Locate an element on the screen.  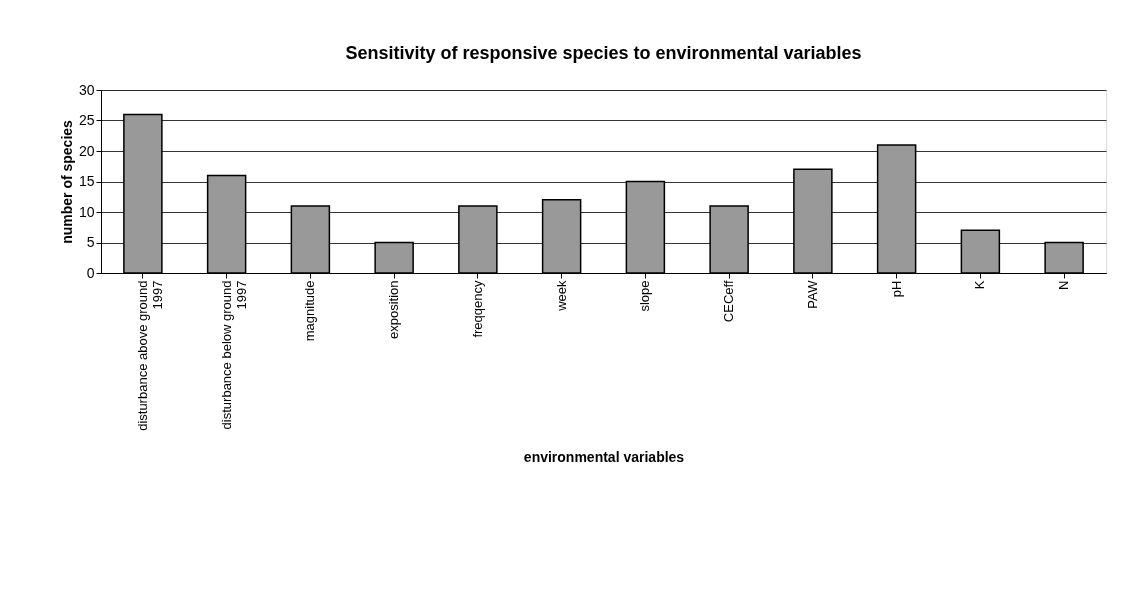
x-tick-label: disturbance above ground 1997 is located at coordinates (149, 355).